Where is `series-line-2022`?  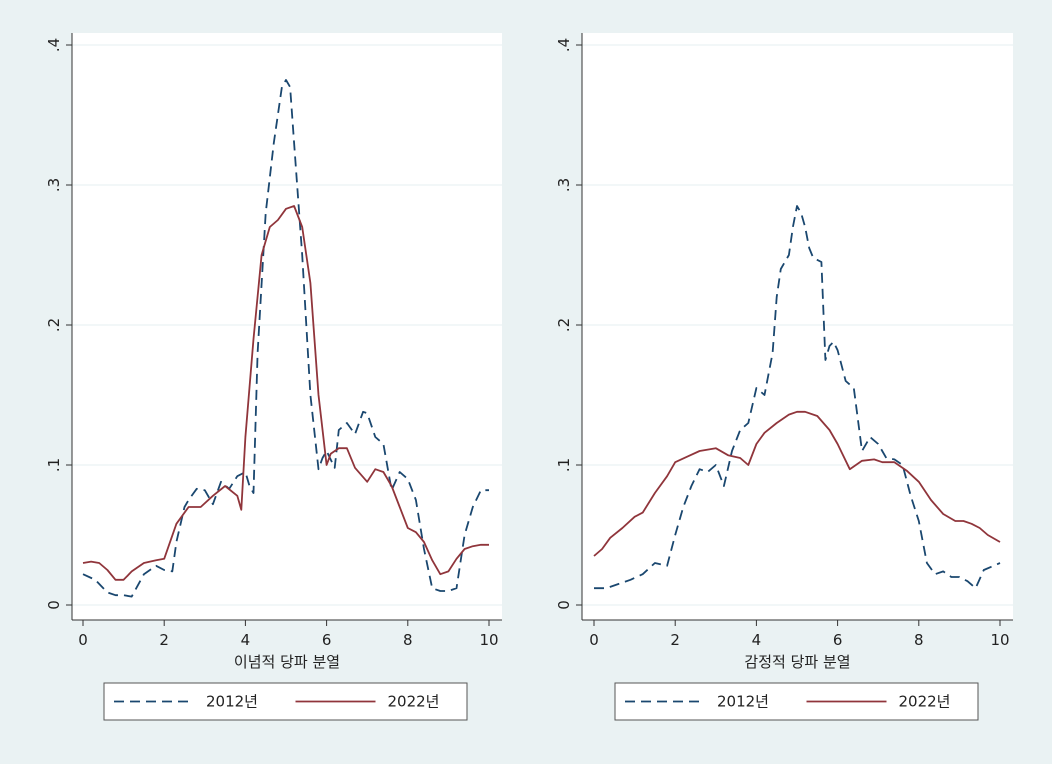 series-line-2022 is located at coordinates (797, 483).